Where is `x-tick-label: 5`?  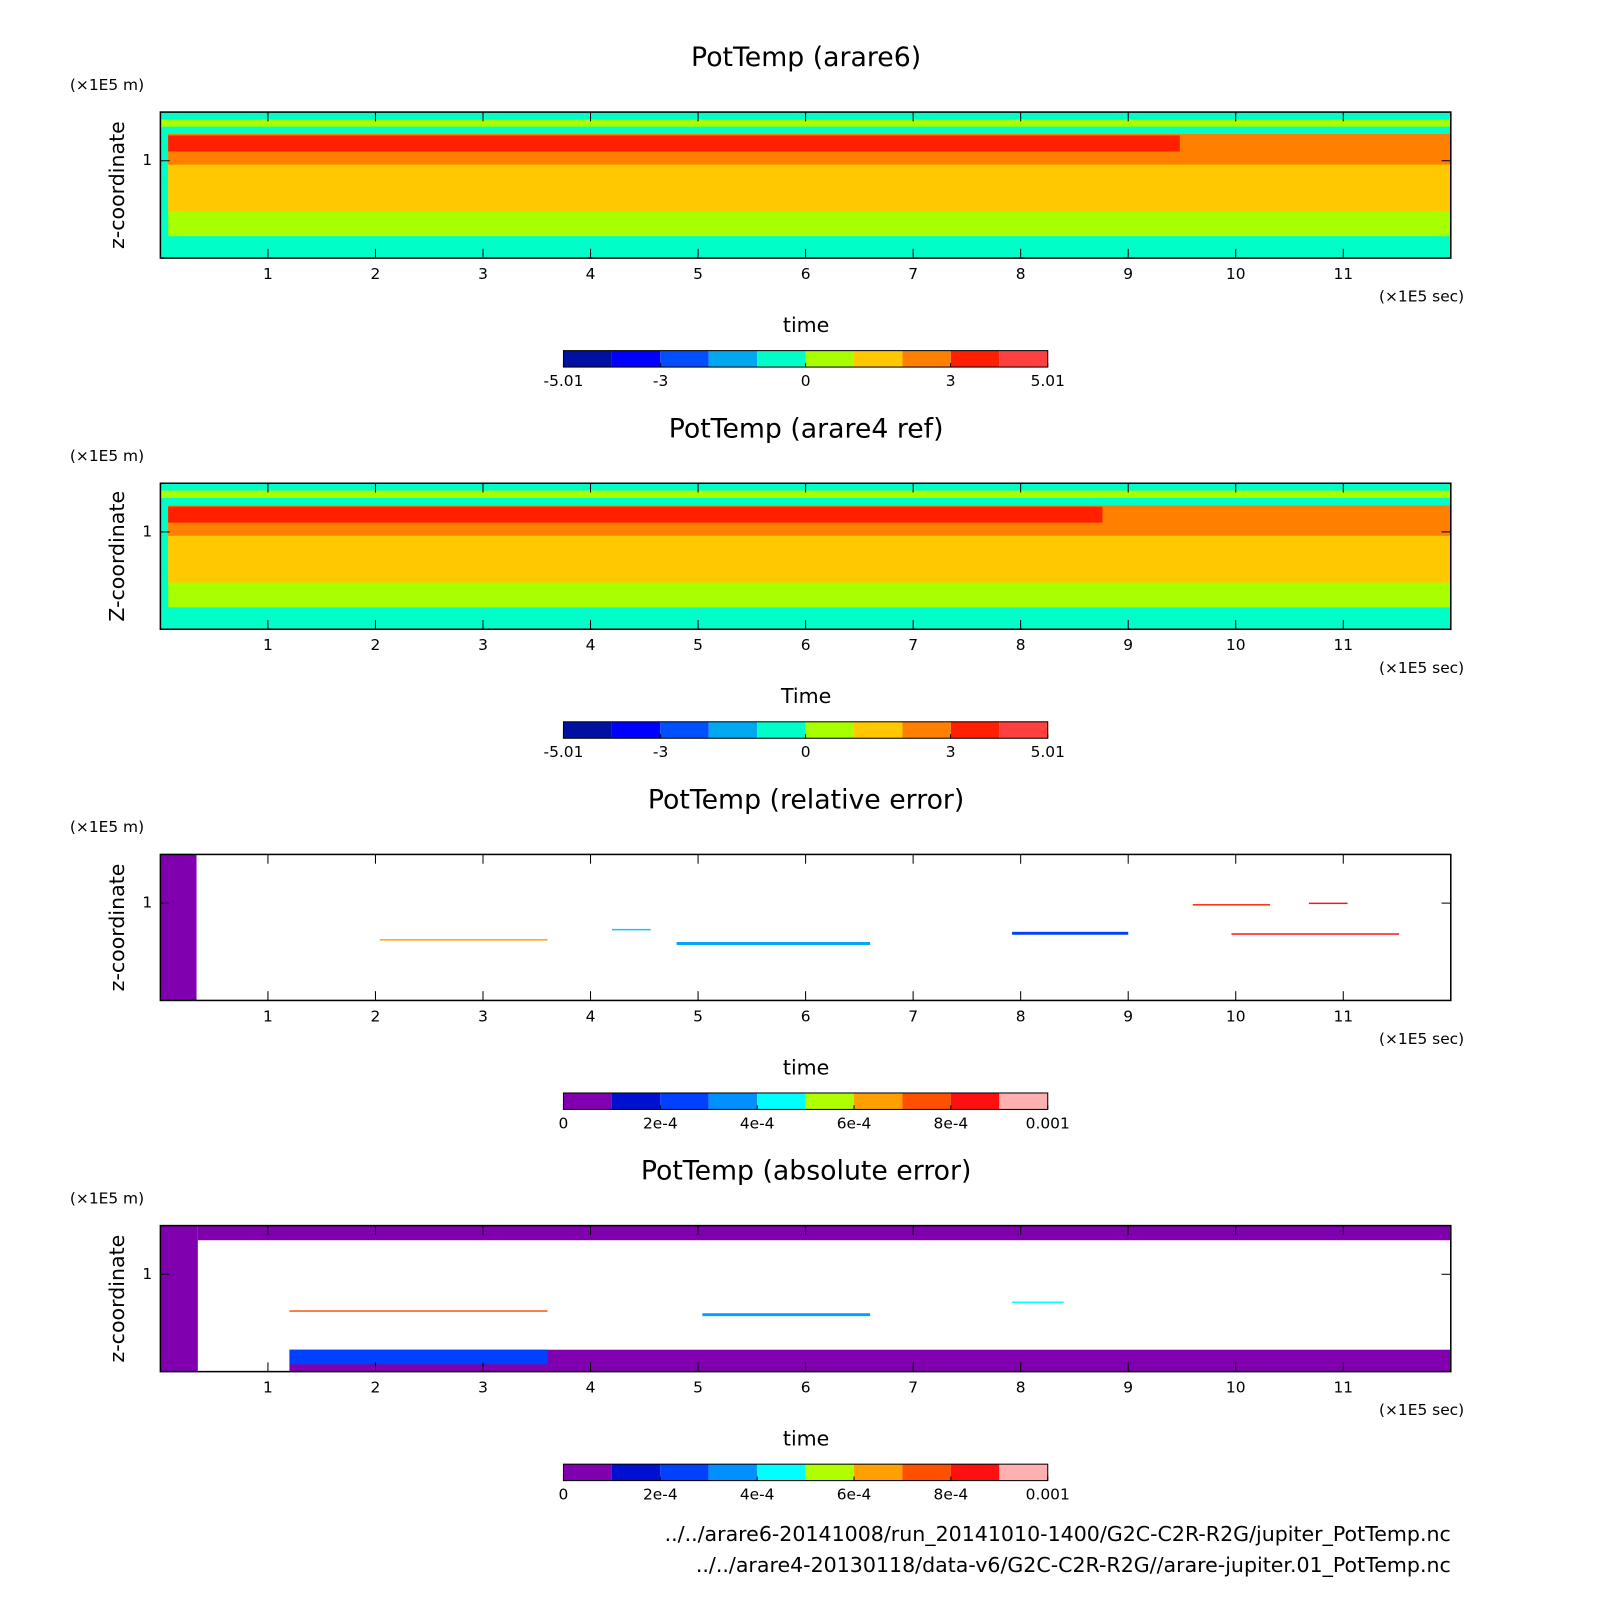
x-tick-label: 5 is located at coordinates (698, 1388).